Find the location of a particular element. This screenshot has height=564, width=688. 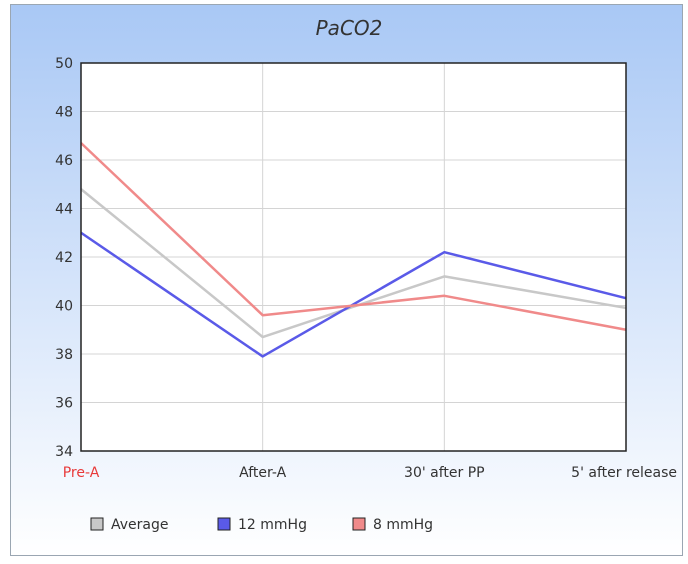

y-tick-label: 36 is located at coordinates (64, 404).